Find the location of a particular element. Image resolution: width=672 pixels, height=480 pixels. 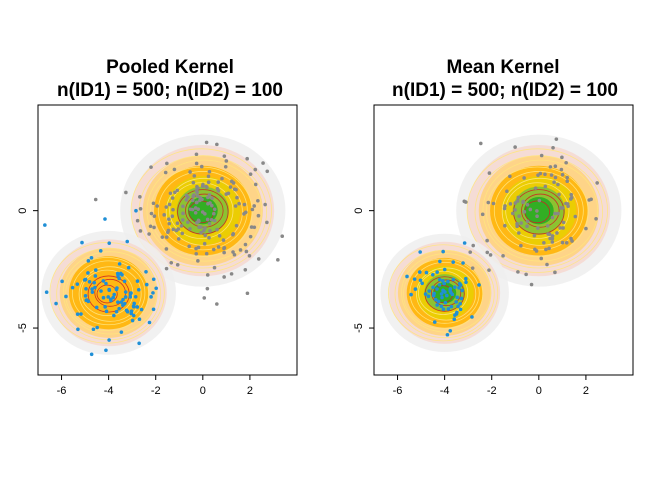

chart-title: Pooled Kernel is located at coordinates (170, 67).